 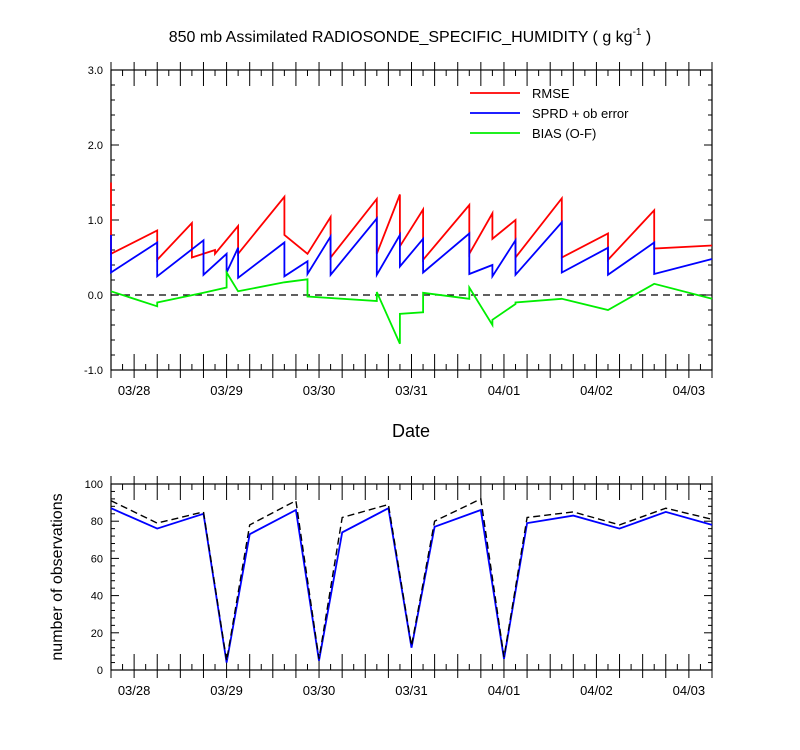 What do you see at coordinates (226, 390) in the screenshot?
I see `top-xtick-label: 03/29` at bounding box center [226, 390].